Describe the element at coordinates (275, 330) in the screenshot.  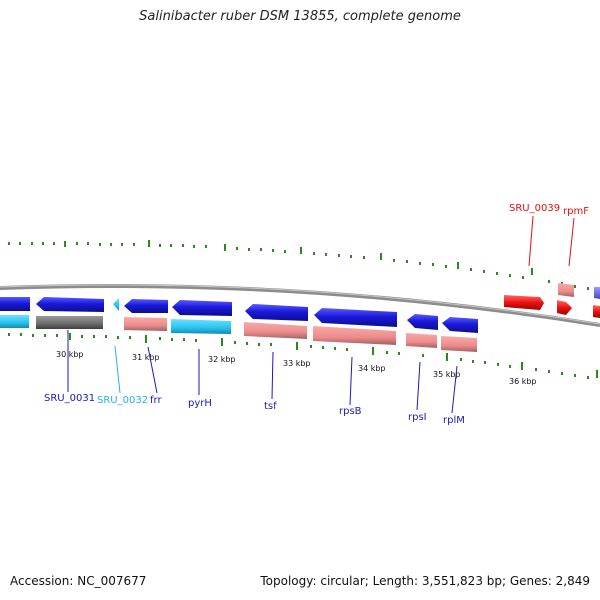
I see `gene-tsf-reverse` at that location.